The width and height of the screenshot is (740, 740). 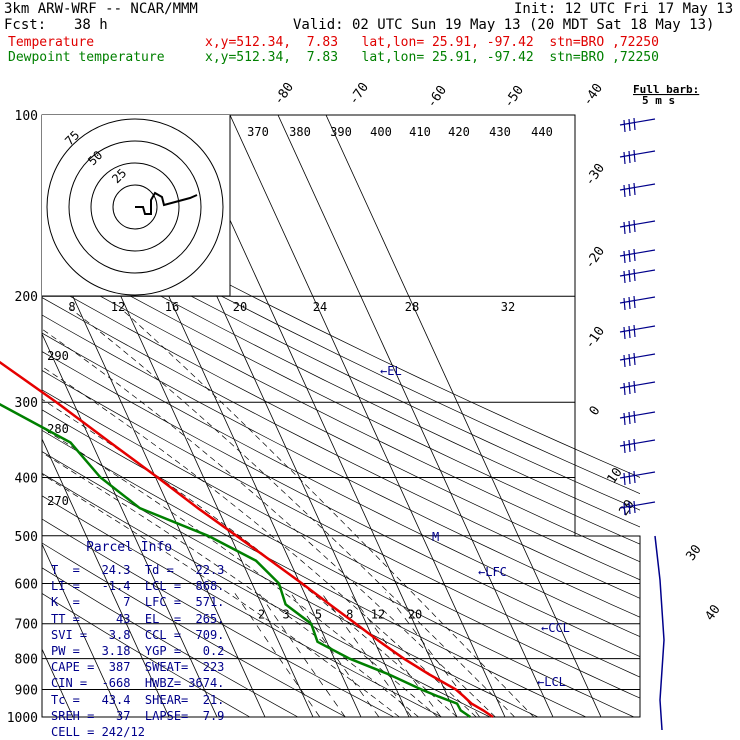 What do you see at coordinates (437, 97) in the screenshot?
I see `isotherm-label: -60` at bounding box center [437, 97].